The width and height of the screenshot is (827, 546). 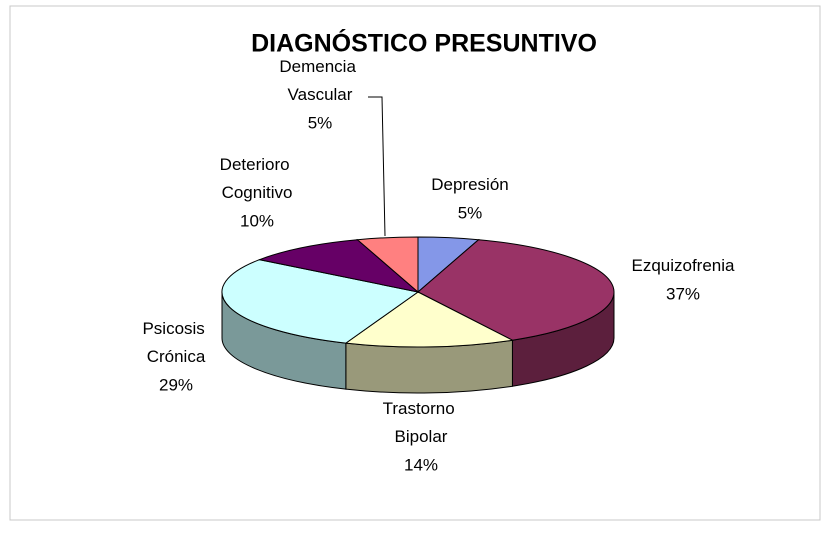 What do you see at coordinates (257, 178) in the screenshot?
I see `slice-label: Deterioro Cognitivo` at bounding box center [257, 178].